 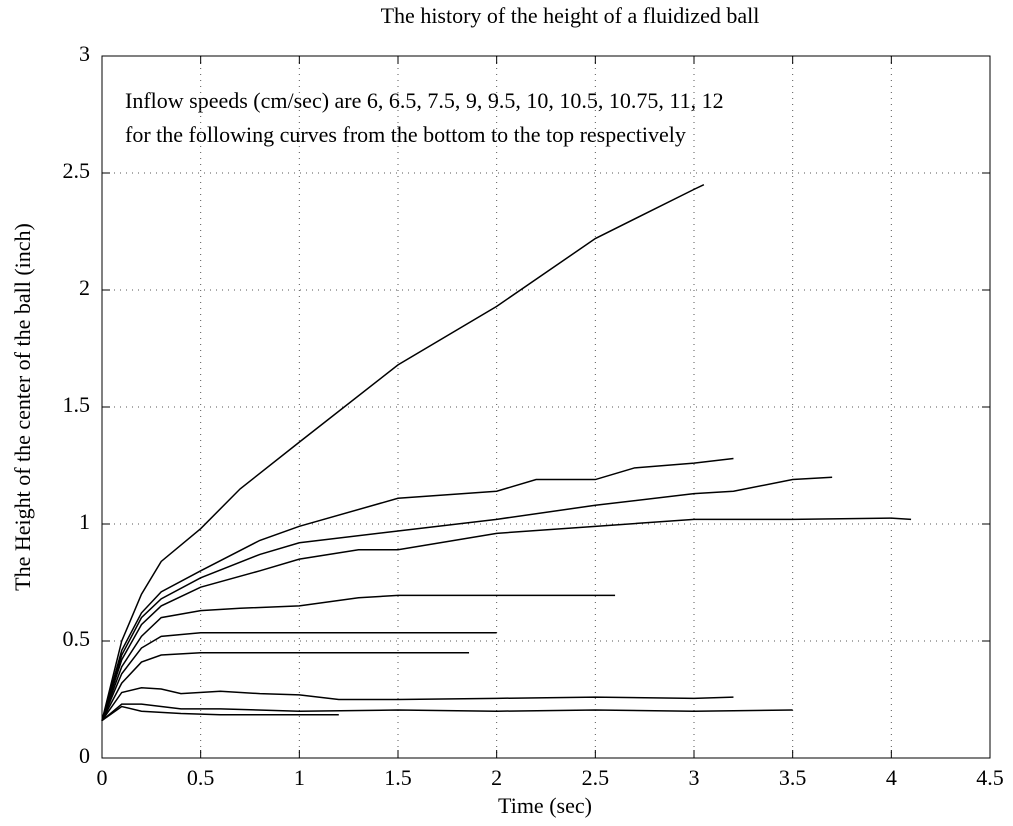 What do you see at coordinates (596, 777) in the screenshot?
I see `x-tick-label: 2.5` at bounding box center [596, 777].